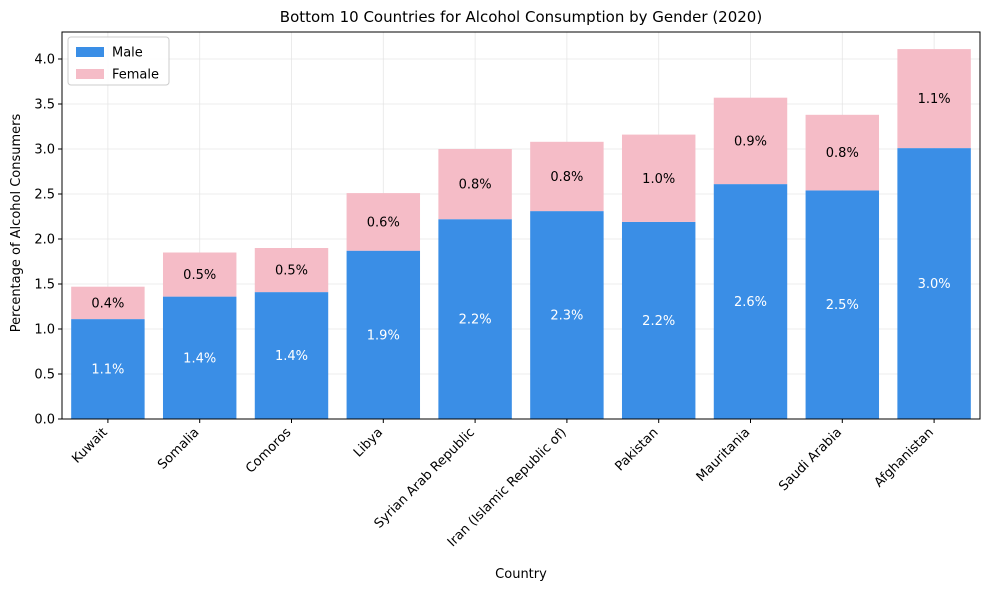 Image resolution: width=989 pixels, height=590 pixels. I want to click on data-label-male: 1.9%, so click(383, 335).